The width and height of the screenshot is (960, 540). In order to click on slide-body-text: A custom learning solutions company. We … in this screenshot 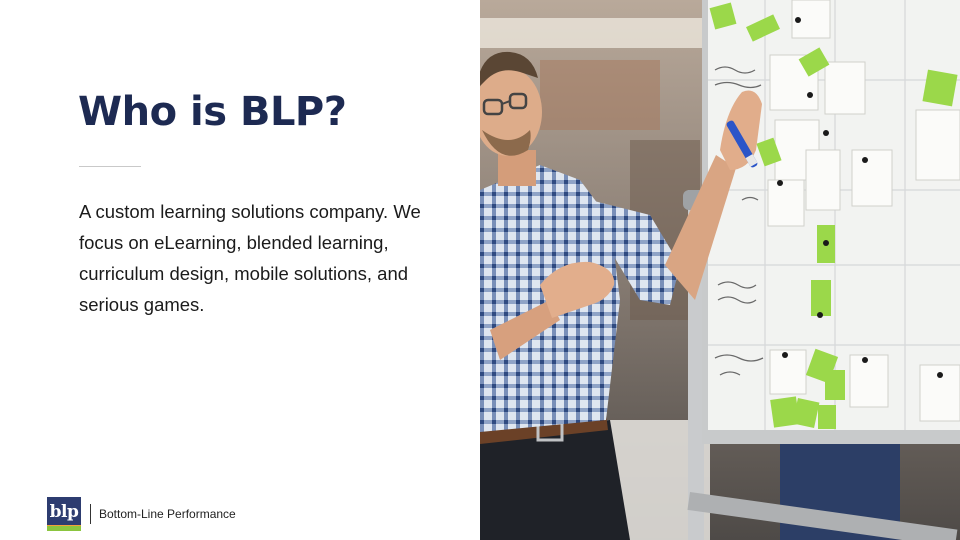, I will do `click(250, 258)`.